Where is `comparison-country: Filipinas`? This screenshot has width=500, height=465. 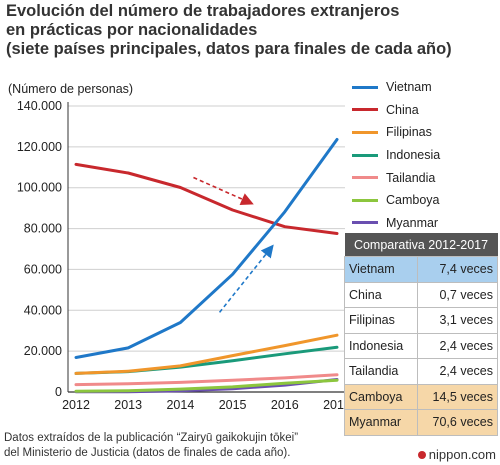
comparison-country: Filipinas is located at coordinates (381, 320).